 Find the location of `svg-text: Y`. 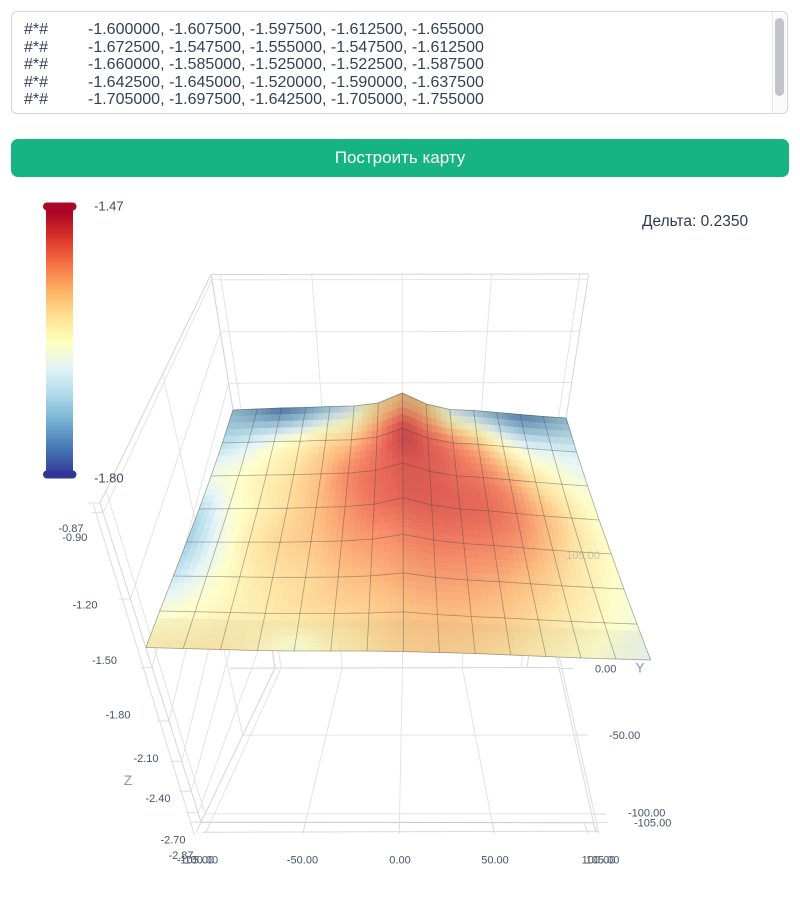

svg-text: Y is located at coordinates (639, 668).